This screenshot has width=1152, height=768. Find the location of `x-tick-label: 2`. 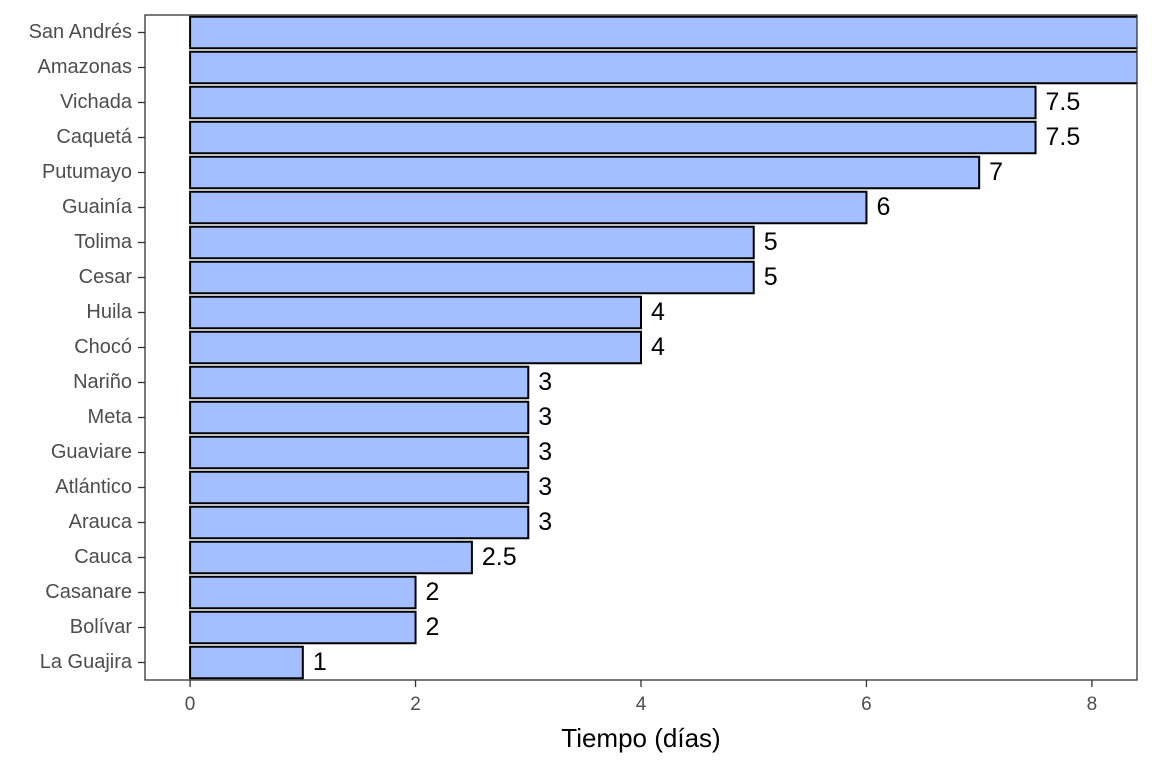

x-tick-label: 2 is located at coordinates (415, 704).